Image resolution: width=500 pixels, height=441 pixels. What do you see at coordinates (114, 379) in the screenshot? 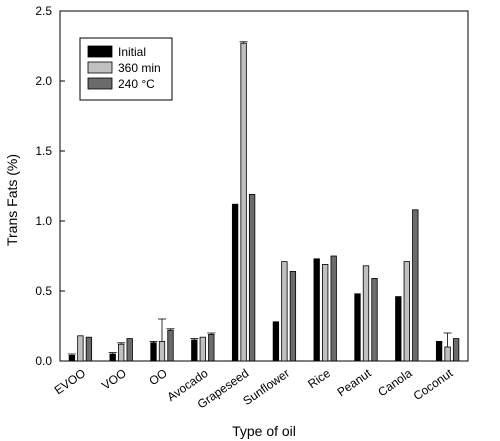
I see `x-tick-label: VOO` at bounding box center [114, 379].